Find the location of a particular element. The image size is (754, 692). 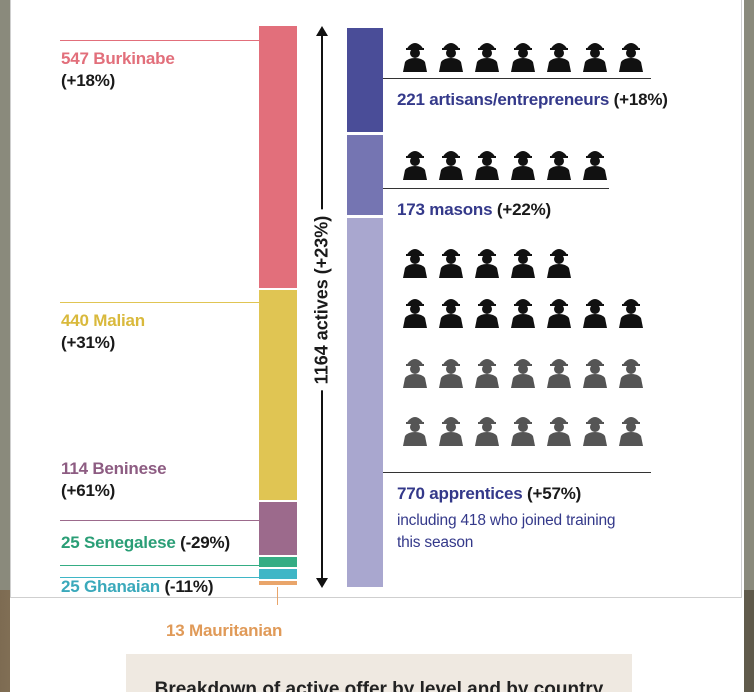

country-change: (-11%) is located at coordinates (189, 586).